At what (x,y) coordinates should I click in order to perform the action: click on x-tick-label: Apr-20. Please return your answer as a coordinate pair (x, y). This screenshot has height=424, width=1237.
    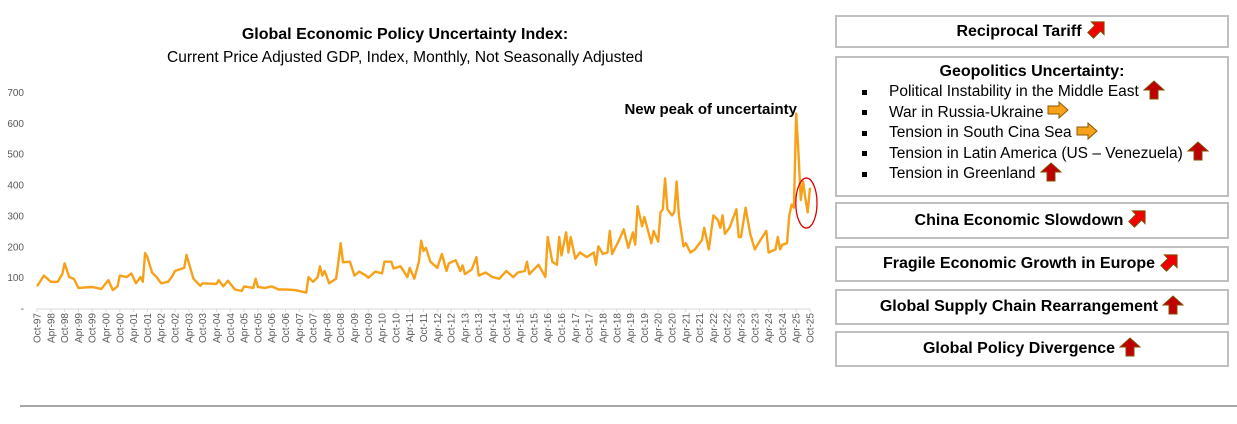
    Looking at the image, I should click on (659, 328).